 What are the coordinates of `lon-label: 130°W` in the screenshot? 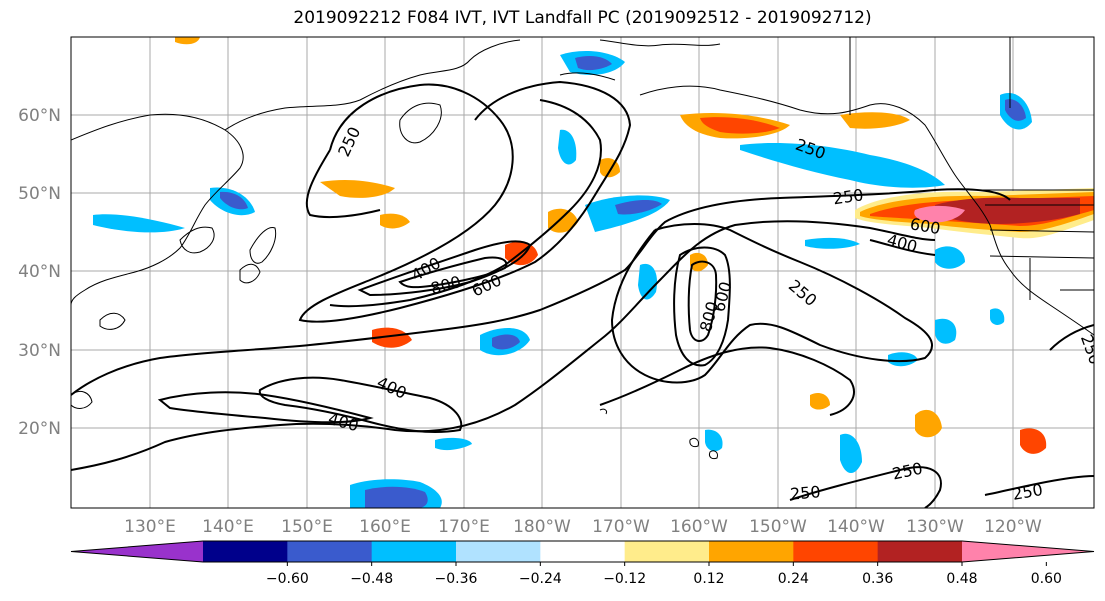 It's located at (935, 527).